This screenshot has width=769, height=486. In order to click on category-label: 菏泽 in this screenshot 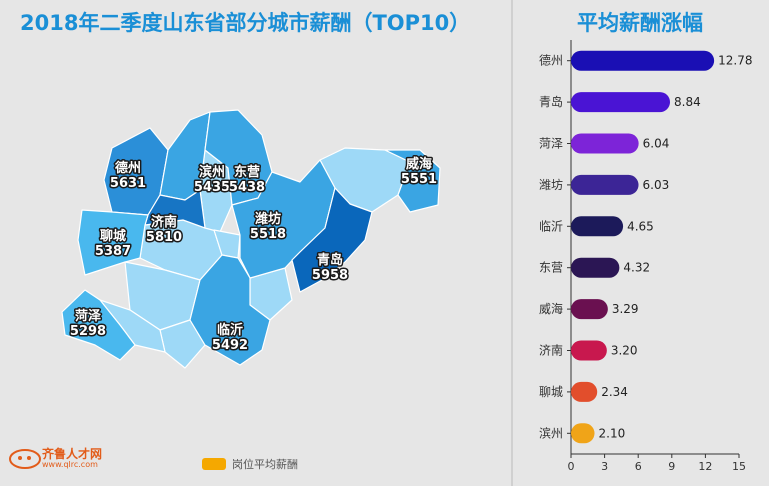, I will do `click(551, 144)`.